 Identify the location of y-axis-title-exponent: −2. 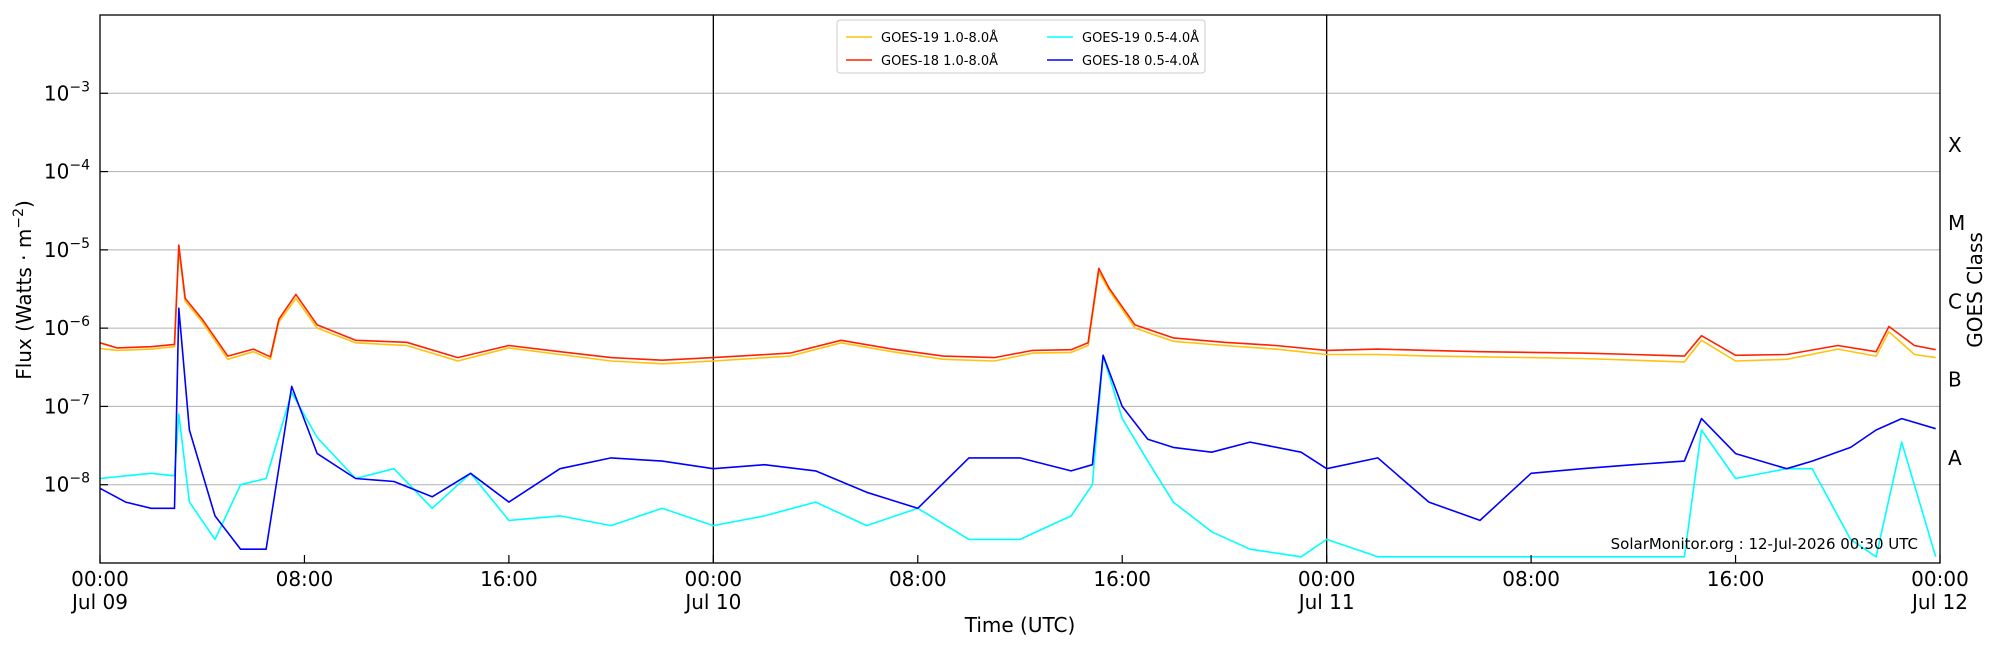
(19, 218).